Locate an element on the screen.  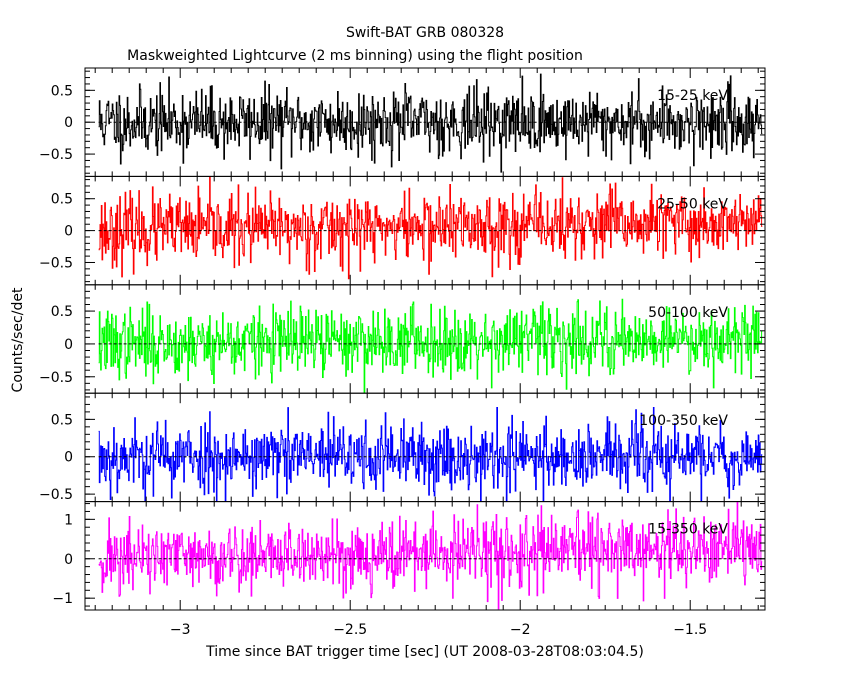
y-tick-label: −1 is located at coordinates (62, 599).